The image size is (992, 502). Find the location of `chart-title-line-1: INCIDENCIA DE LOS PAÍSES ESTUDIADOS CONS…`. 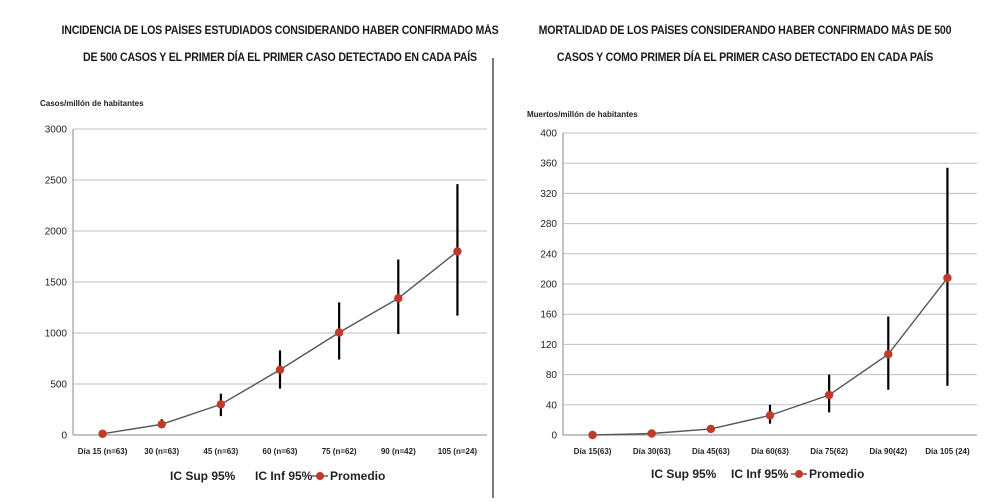

chart-title-line-1: INCIDENCIA DE LOS PAÍSES ESTUDIADOS CONS… is located at coordinates (280, 31).